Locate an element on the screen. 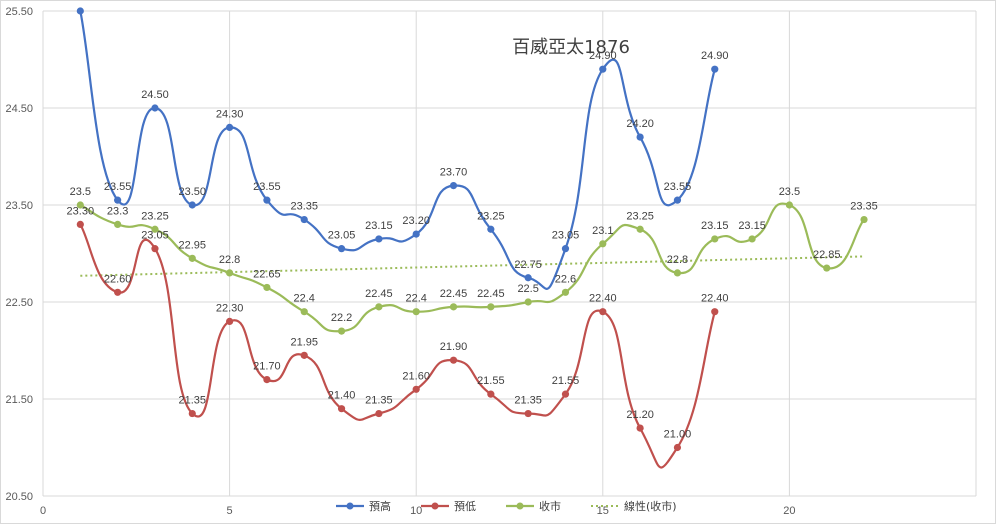 The image size is (996, 524). data-label: 24.20 is located at coordinates (640, 124).